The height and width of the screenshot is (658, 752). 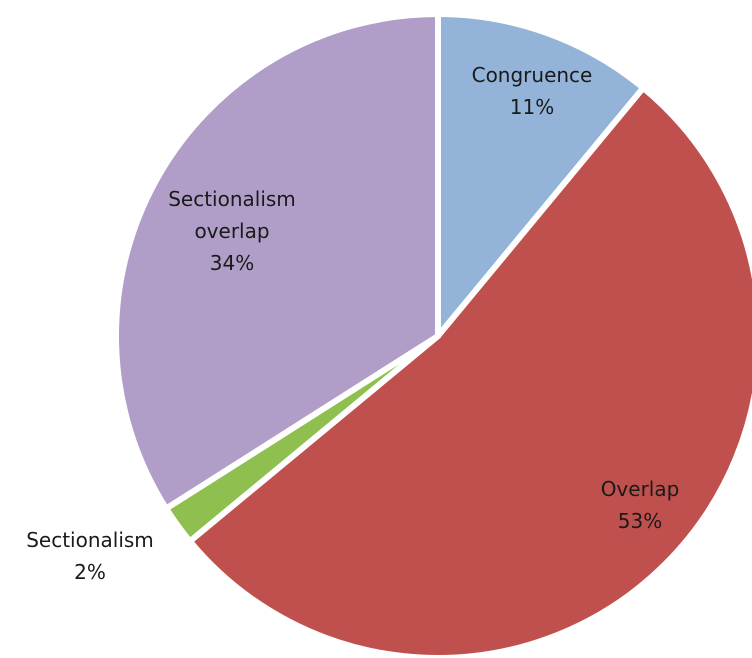 I want to click on pie-label-name: Congruence, so click(x=532, y=75).